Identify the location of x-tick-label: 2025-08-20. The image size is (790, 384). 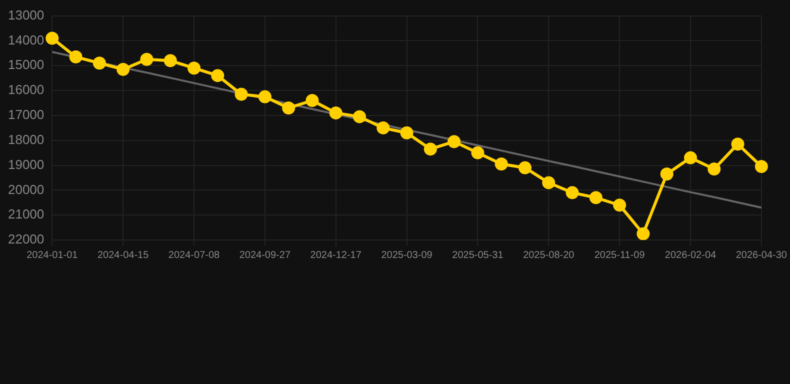
(549, 255).